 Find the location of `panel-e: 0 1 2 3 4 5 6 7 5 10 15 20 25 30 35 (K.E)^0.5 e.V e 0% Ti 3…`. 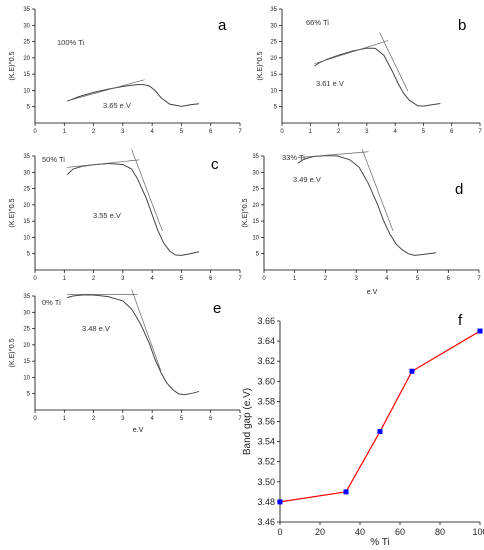

panel-e: 0 1 2 3 4 5 6 7 5 10 15 20 25 30 35 (K.E)^0.5 e.V e 0% Ti 3… is located at coordinates (125, 361).